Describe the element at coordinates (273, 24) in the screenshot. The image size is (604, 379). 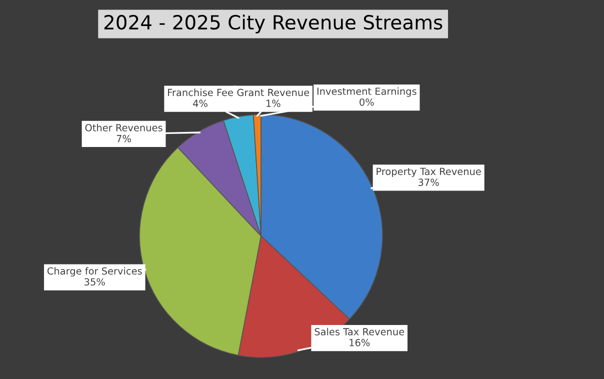
I see `chart-title: 2024 - 2025 City Revenue Streams` at that location.